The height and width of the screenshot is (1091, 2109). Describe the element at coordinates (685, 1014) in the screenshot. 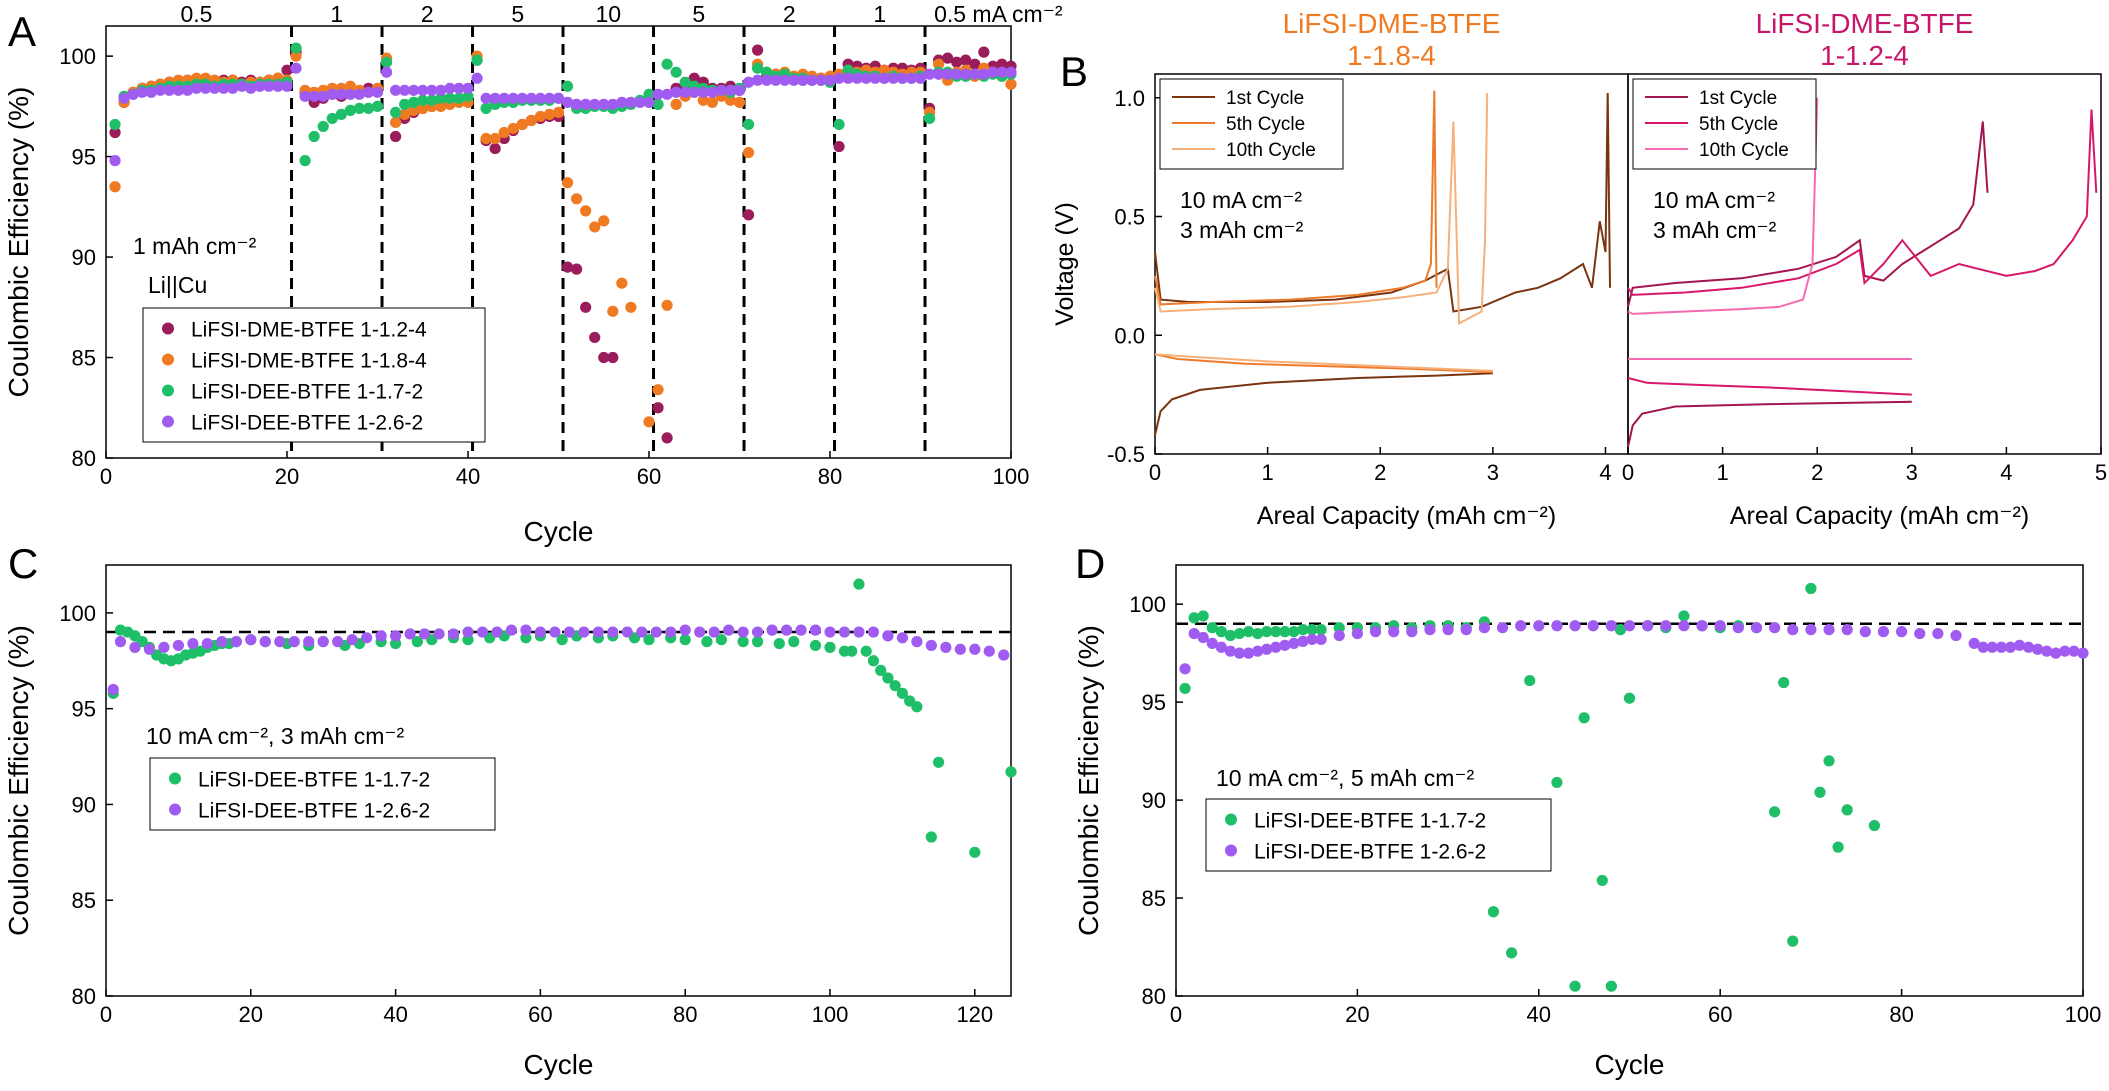

I see `x-tick-label: 80` at that location.